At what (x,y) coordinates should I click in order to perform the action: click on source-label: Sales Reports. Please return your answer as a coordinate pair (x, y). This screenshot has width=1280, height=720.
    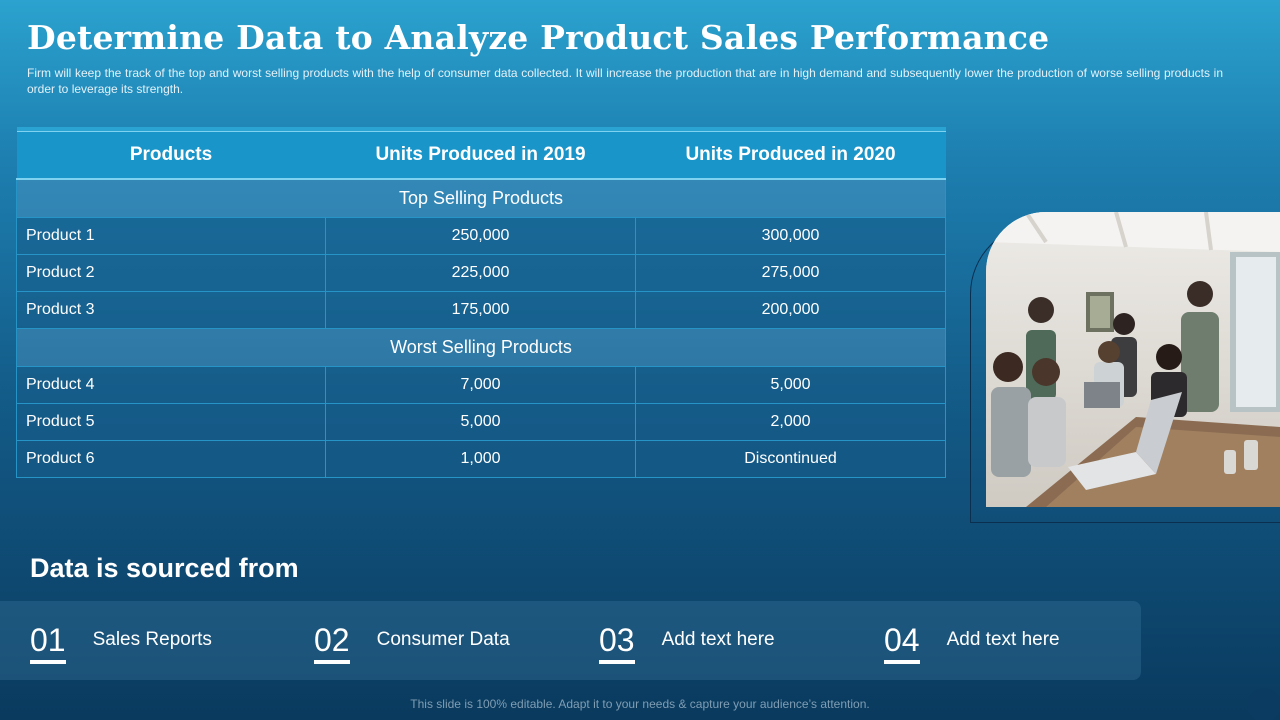
    Looking at the image, I should click on (152, 639).